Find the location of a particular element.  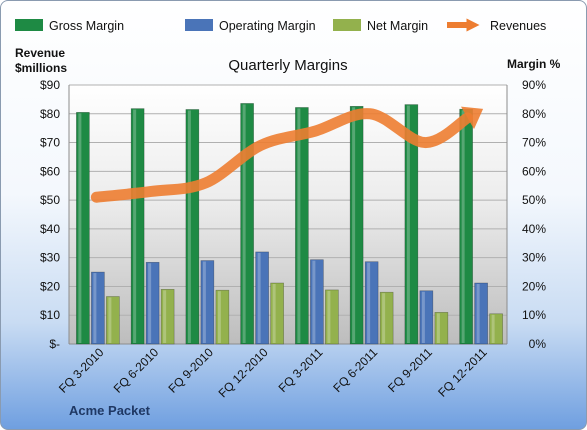

y-left-tick-label: $80 is located at coordinates (50, 114).